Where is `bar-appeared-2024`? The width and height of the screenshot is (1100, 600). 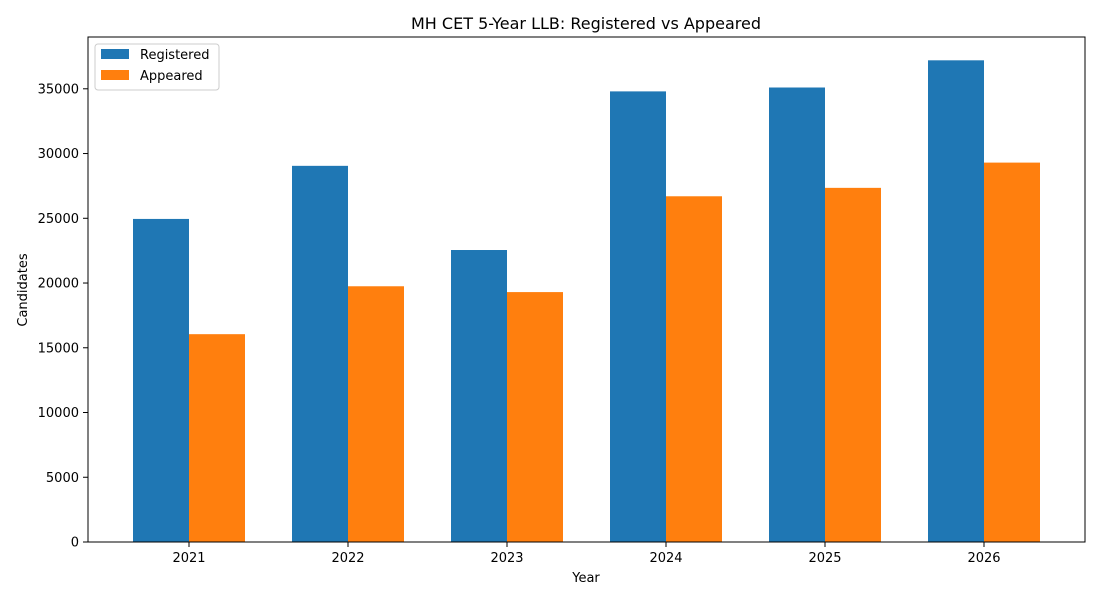
bar-appeared-2024 is located at coordinates (694, 369).